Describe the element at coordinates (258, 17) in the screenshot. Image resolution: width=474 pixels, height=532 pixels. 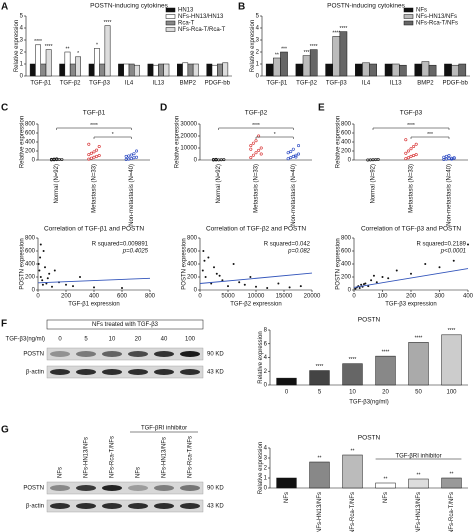
I see `y-tick-label: 5` at that location.